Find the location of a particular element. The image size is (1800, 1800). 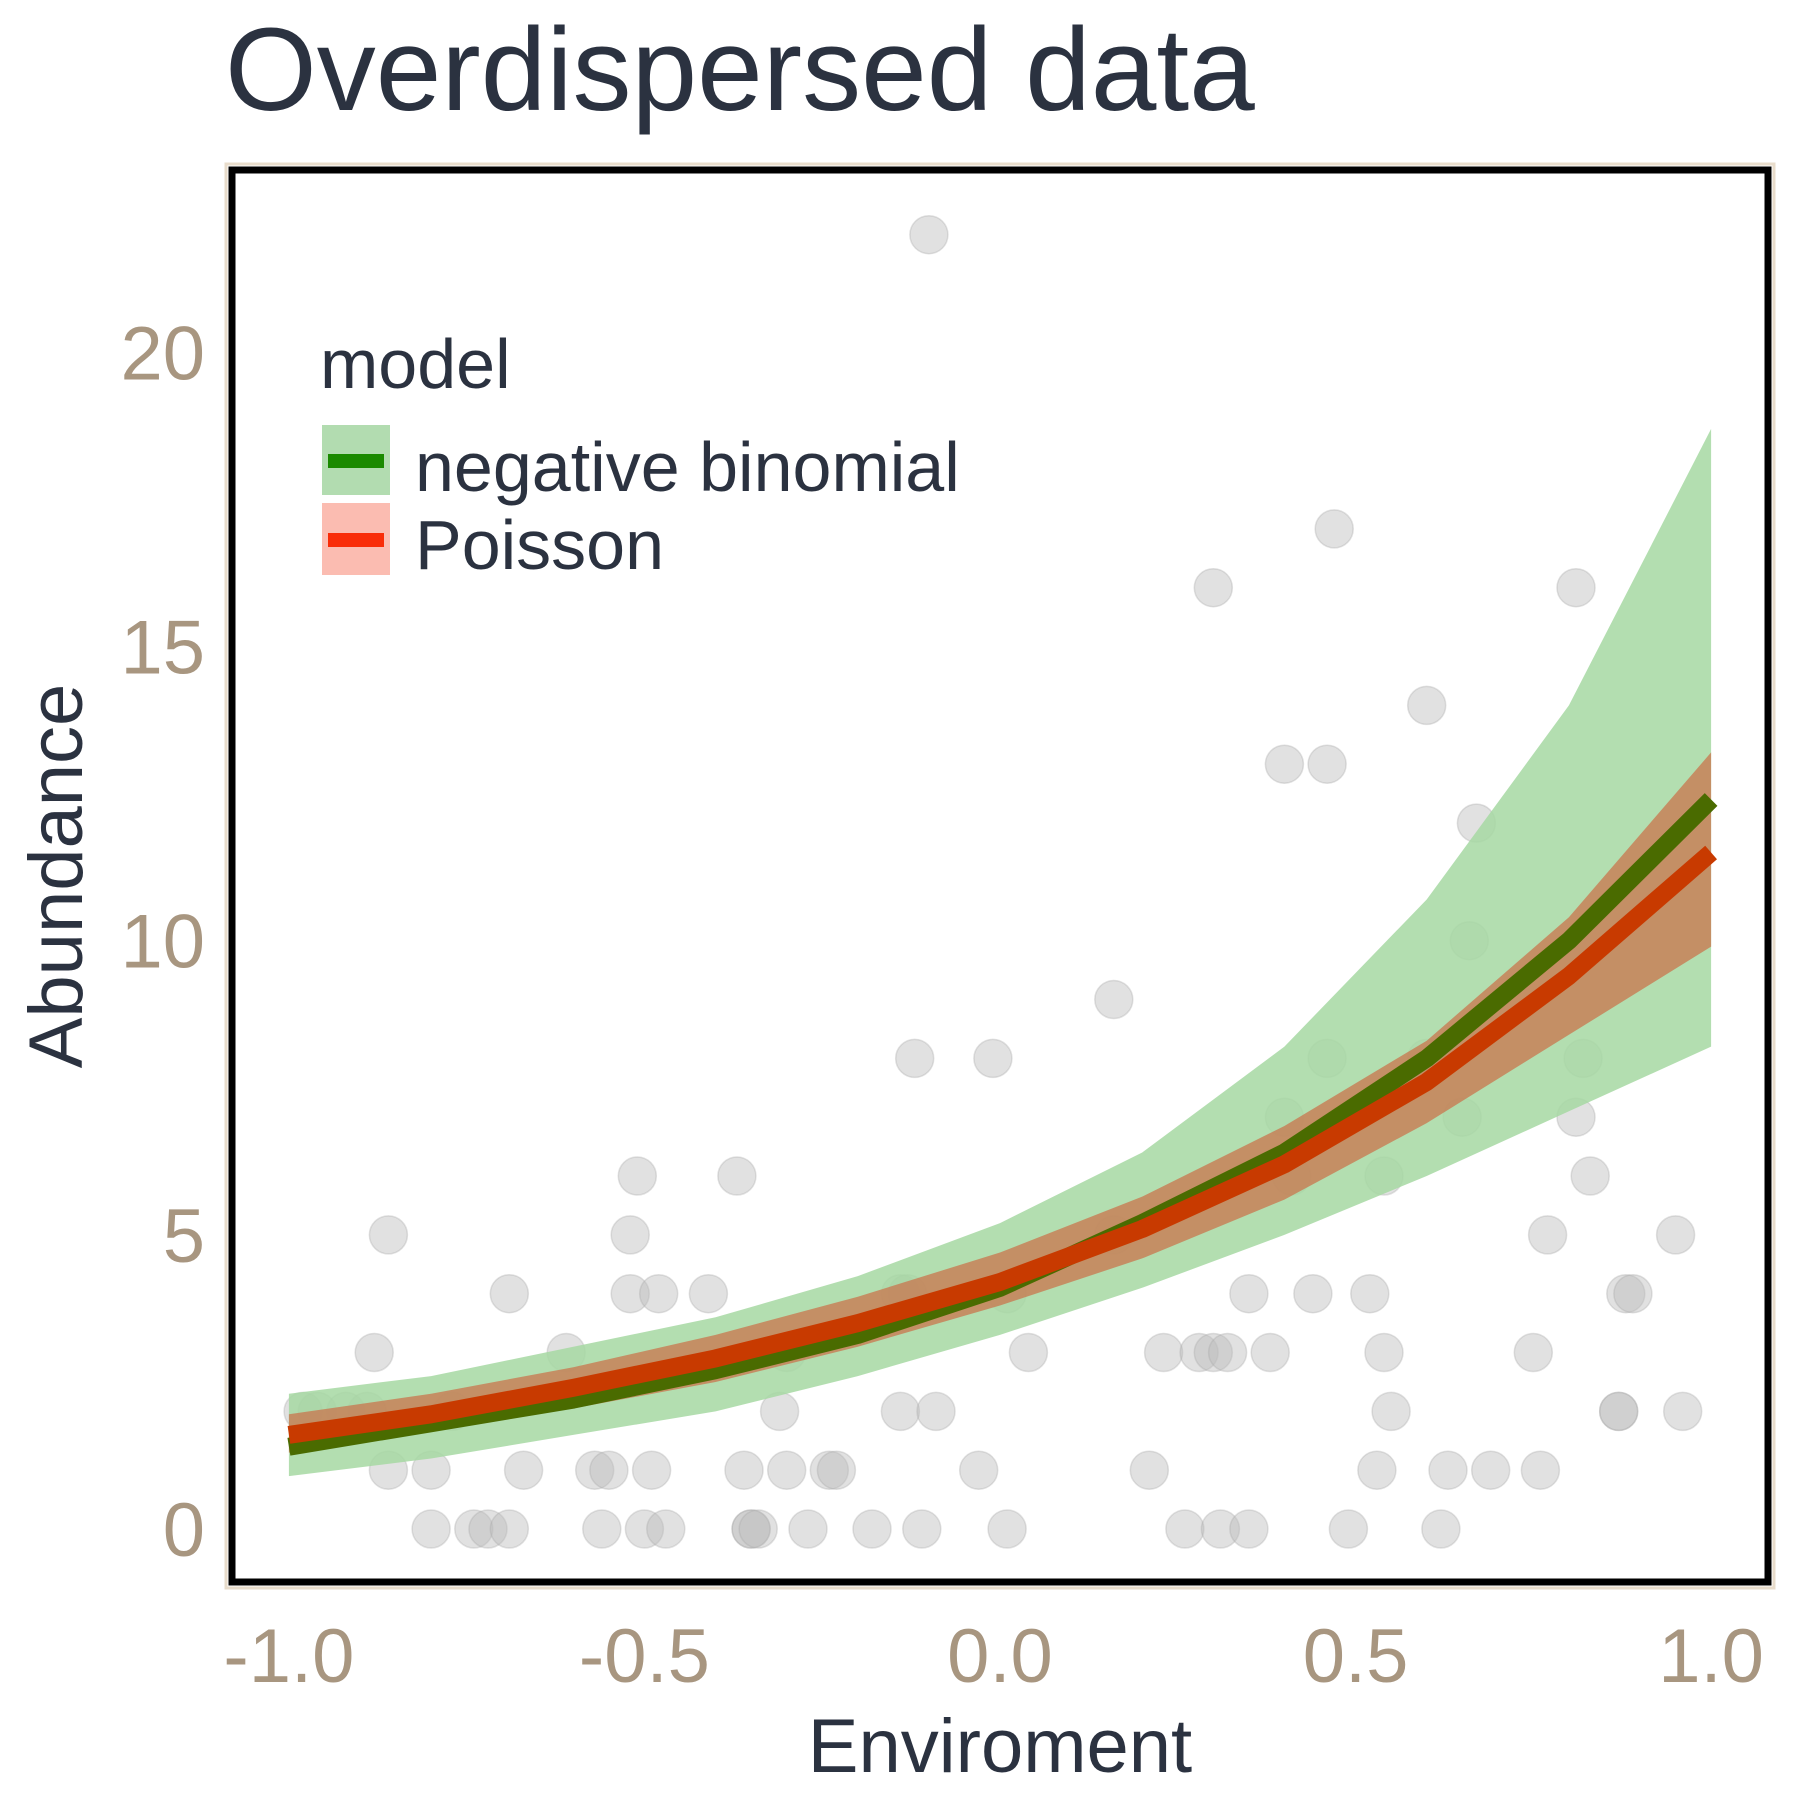

x-axis-ticks: -1.0 -0.5 0.0 0.5 1.0 is located at coordinates (993, 1656).